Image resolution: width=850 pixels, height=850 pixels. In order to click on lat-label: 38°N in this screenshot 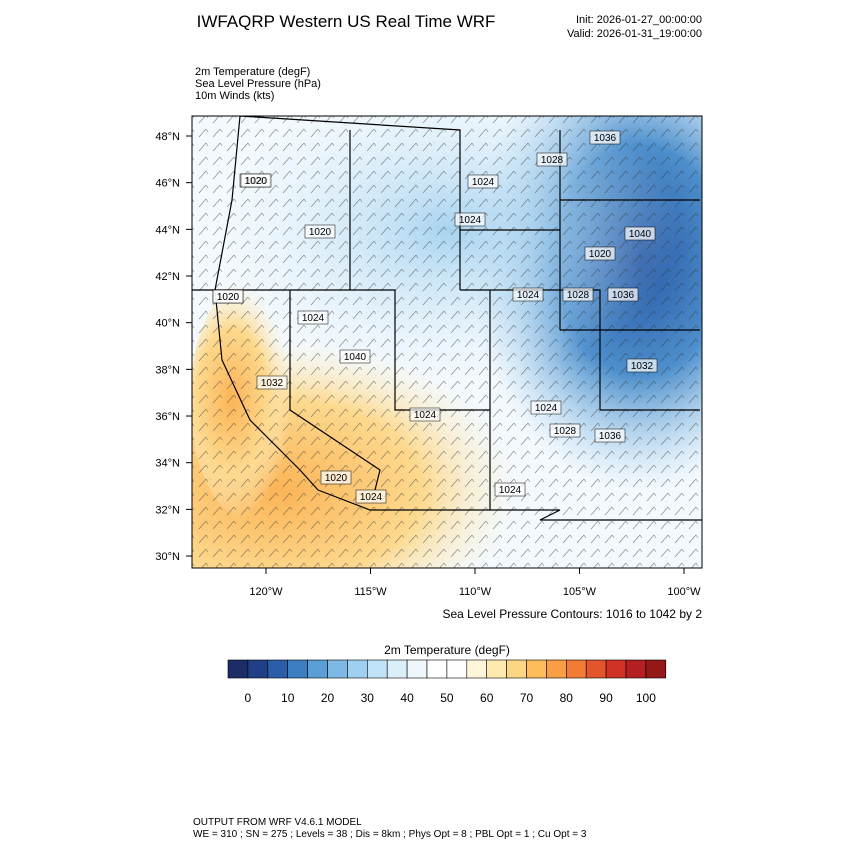, I will do `click(167, 370)`.